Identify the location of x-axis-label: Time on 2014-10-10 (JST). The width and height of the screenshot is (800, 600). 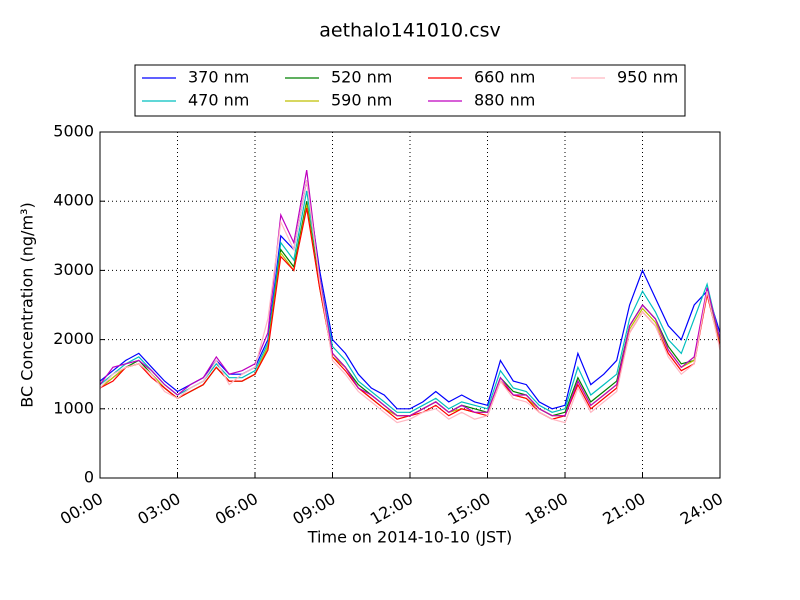
(409, 537).